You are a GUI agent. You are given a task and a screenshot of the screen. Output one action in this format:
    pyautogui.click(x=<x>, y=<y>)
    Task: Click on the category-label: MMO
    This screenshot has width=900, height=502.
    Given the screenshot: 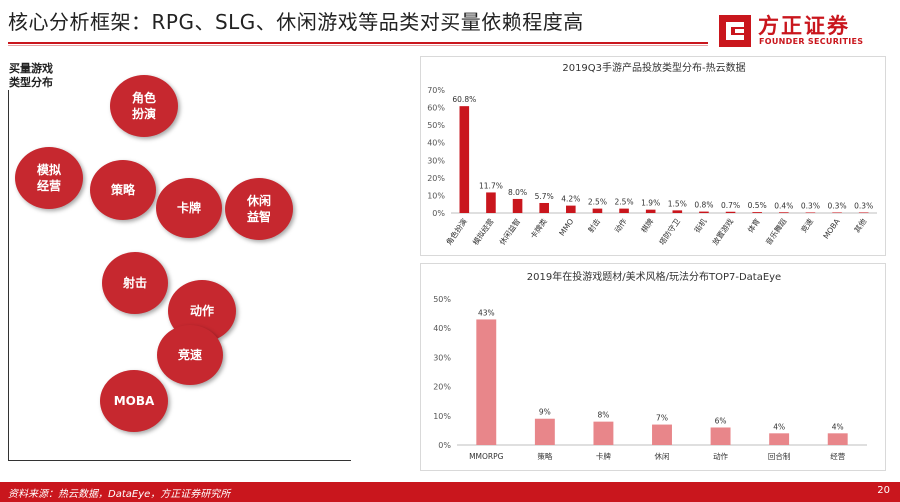 What is the action you would take?
    pyautogui.click(x=566, y=227)
    